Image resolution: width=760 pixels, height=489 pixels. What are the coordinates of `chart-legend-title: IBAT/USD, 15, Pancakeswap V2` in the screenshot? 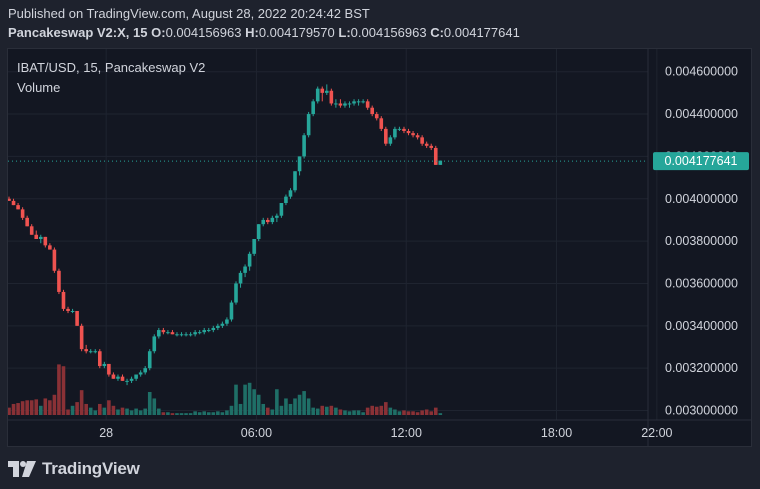 It's located at (111, 67).